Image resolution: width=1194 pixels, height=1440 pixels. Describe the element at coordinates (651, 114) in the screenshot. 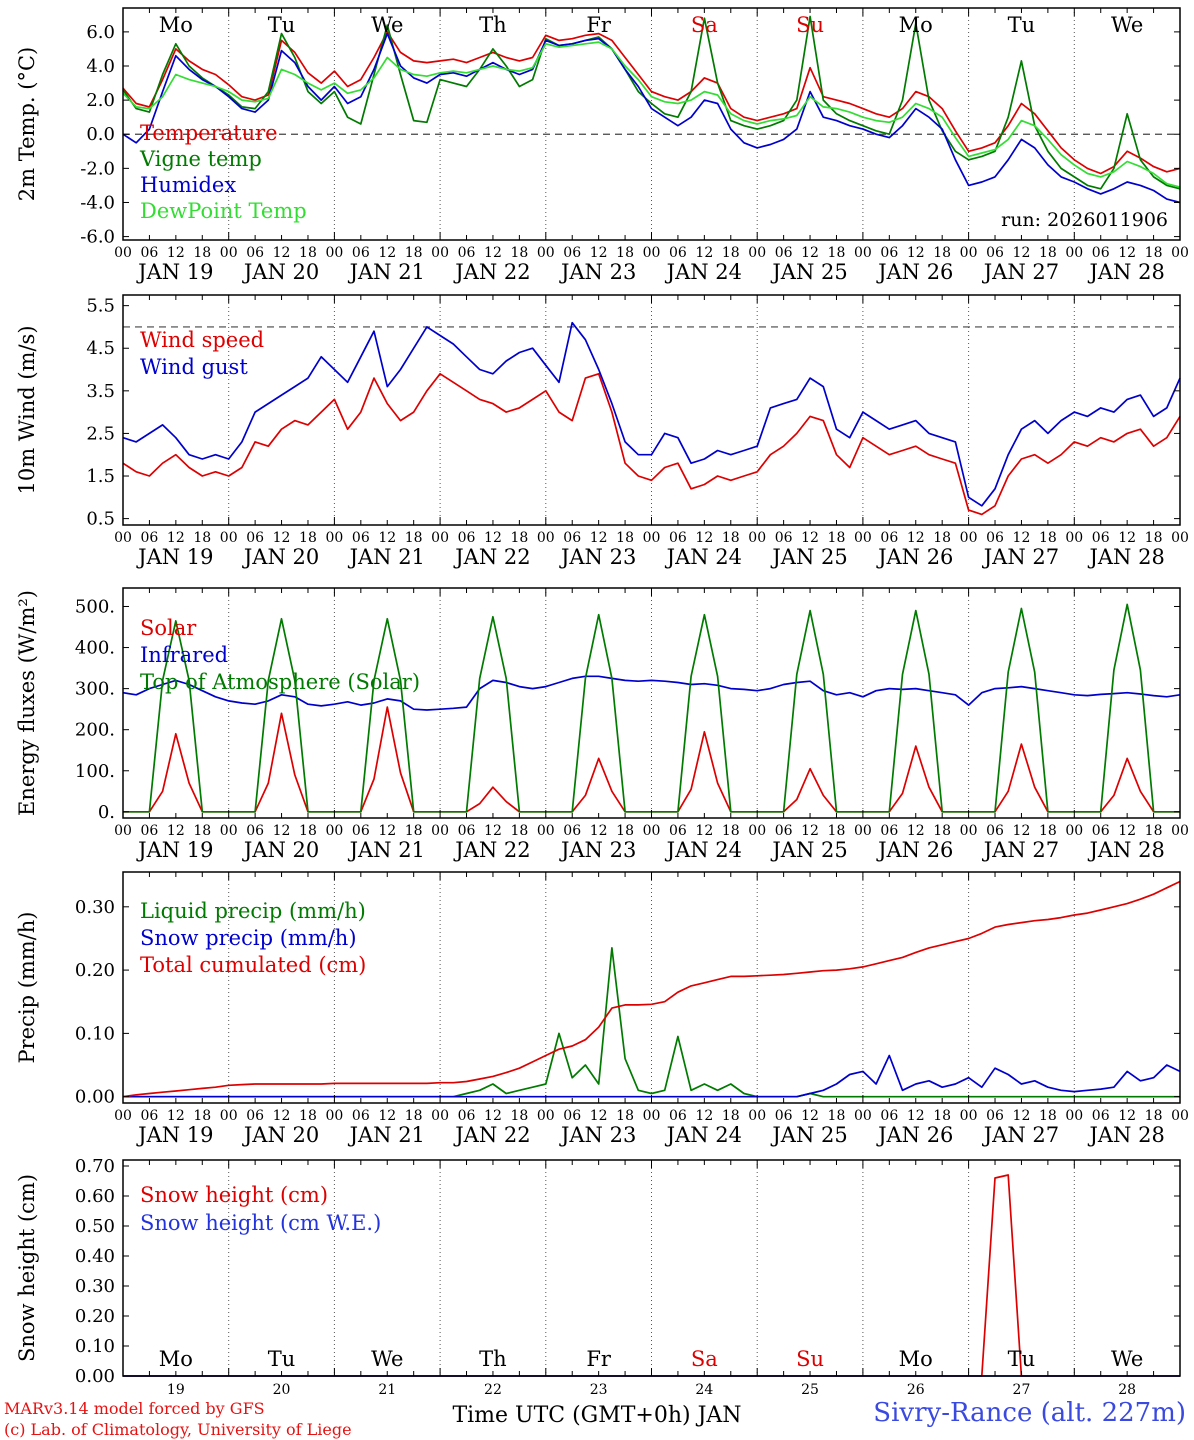

I see `series-dewpoint-temp` at that location.